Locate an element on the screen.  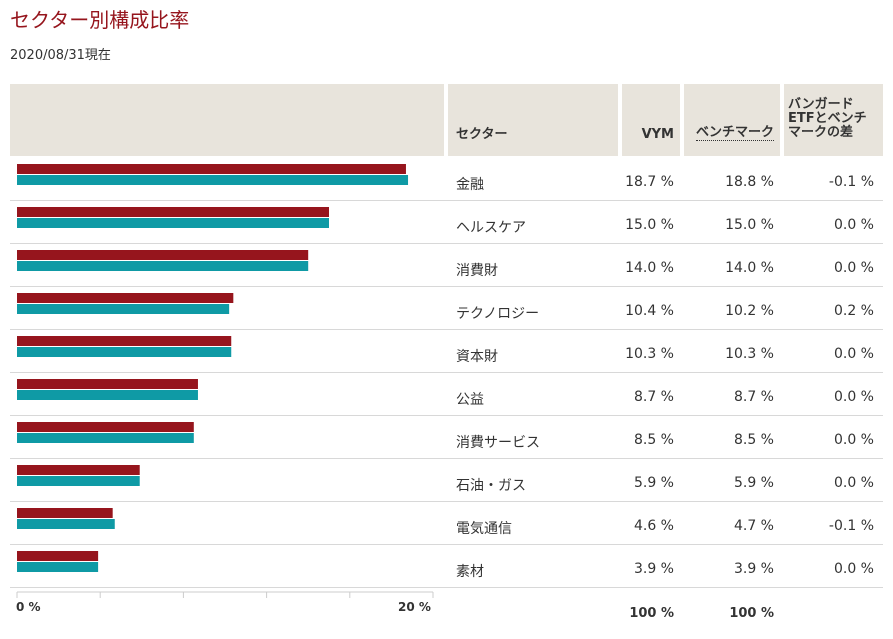
sector-cell: テクノロジー is located at coordinates (498, 314).